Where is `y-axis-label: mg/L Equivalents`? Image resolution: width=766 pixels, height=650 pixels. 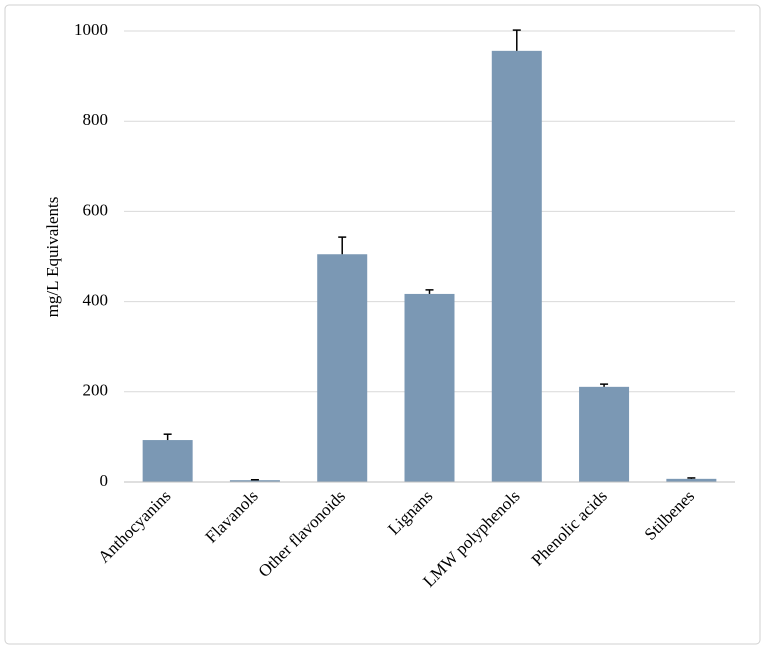
y-axis-label: mg/L Equivalents is located at coordinates (52, 257).